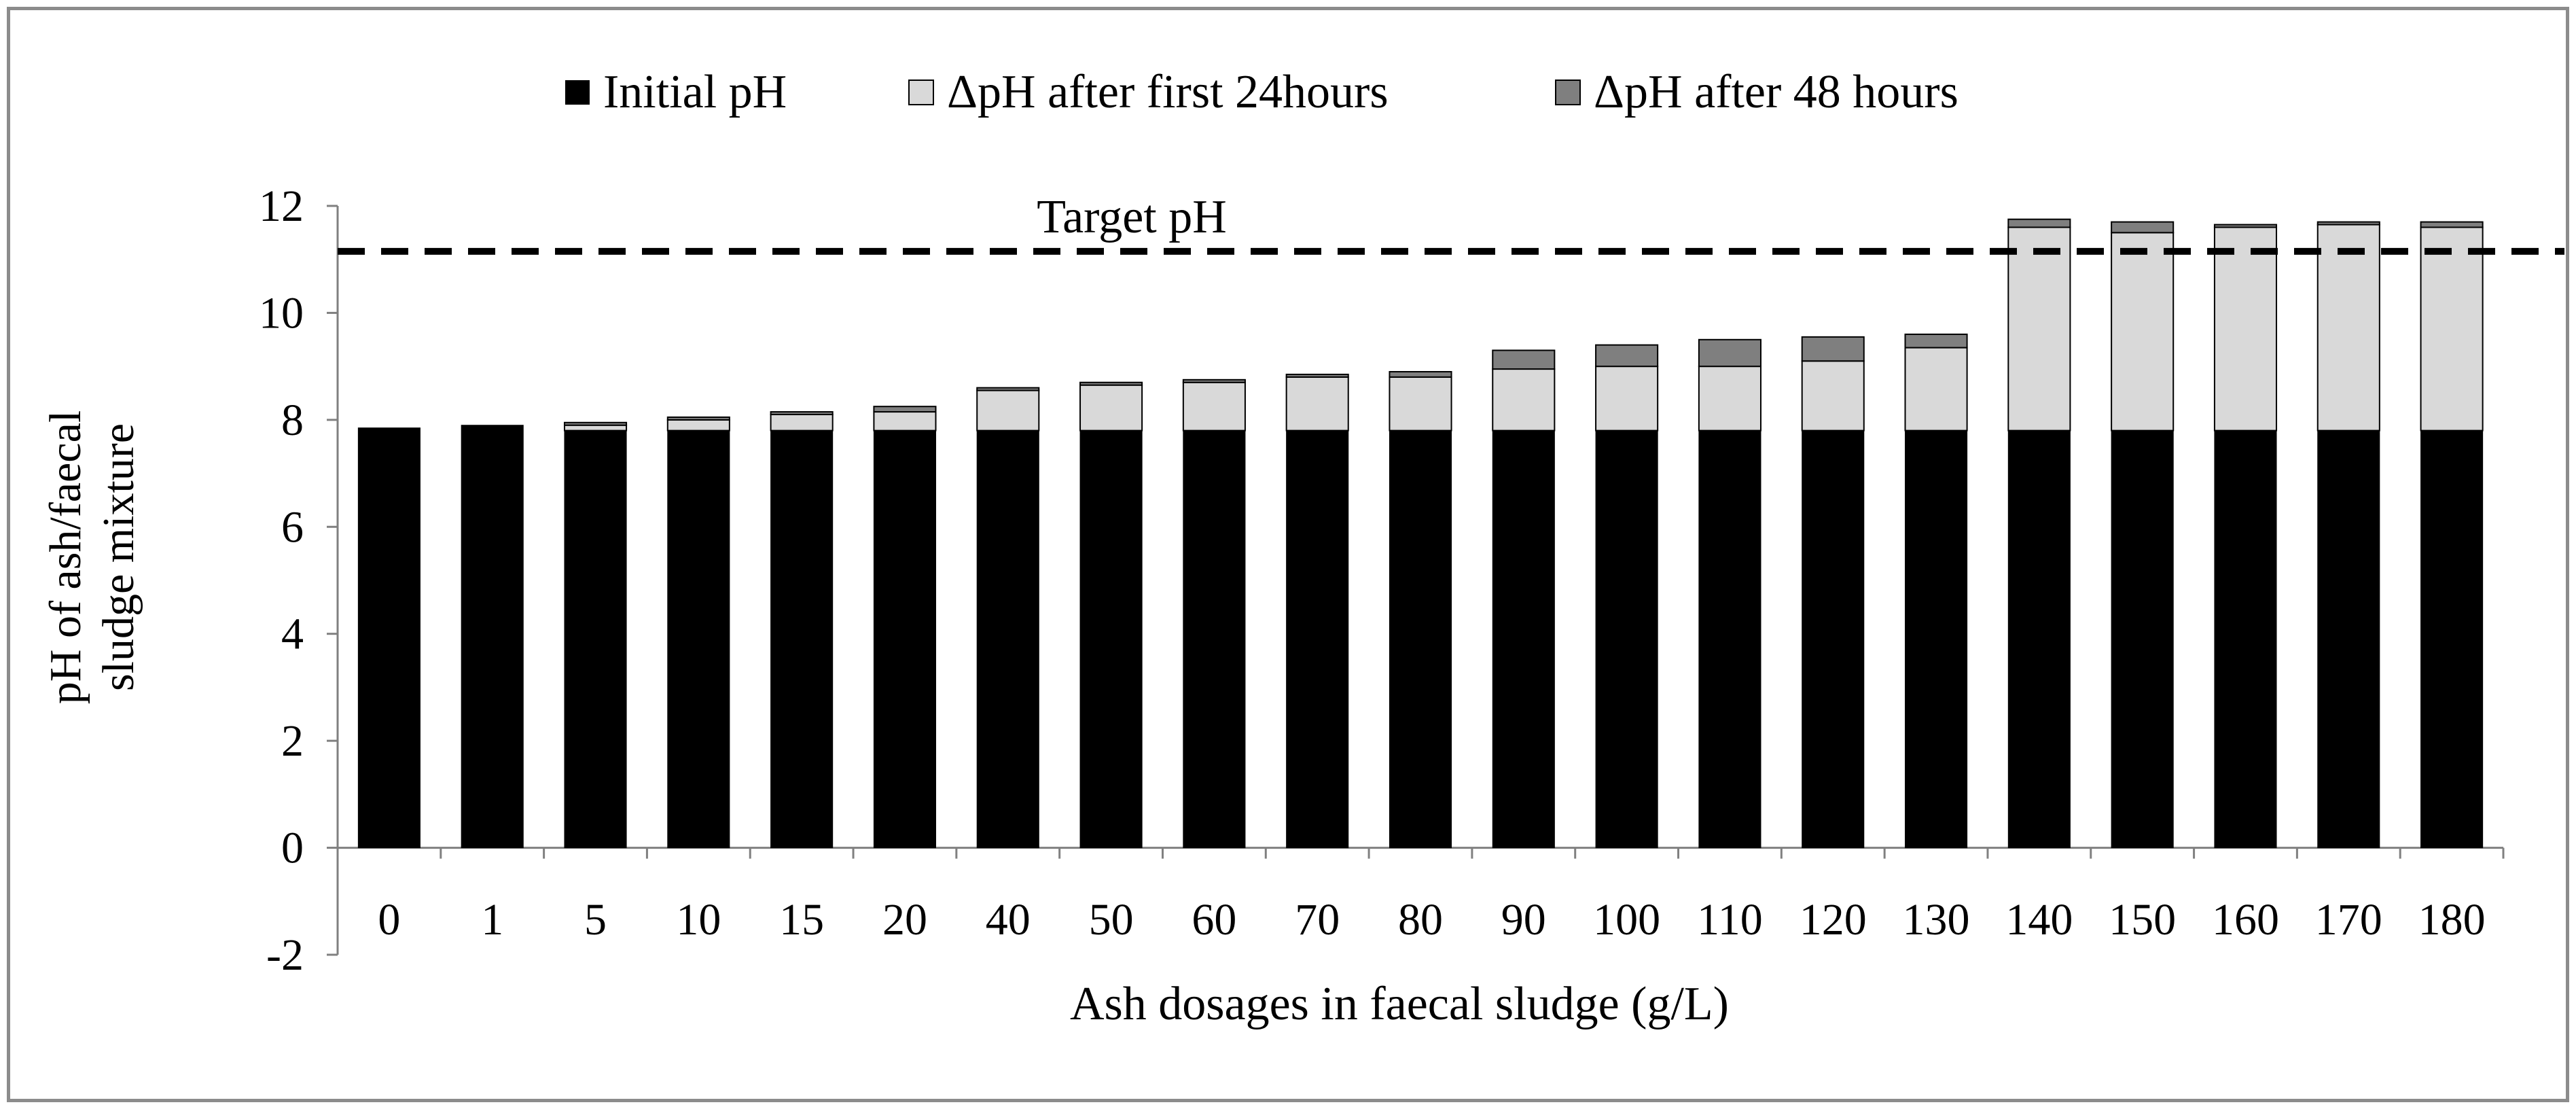  I want to click on legend-label-delta-24h: ΔpH after first 24hours, so click(1168, 92).